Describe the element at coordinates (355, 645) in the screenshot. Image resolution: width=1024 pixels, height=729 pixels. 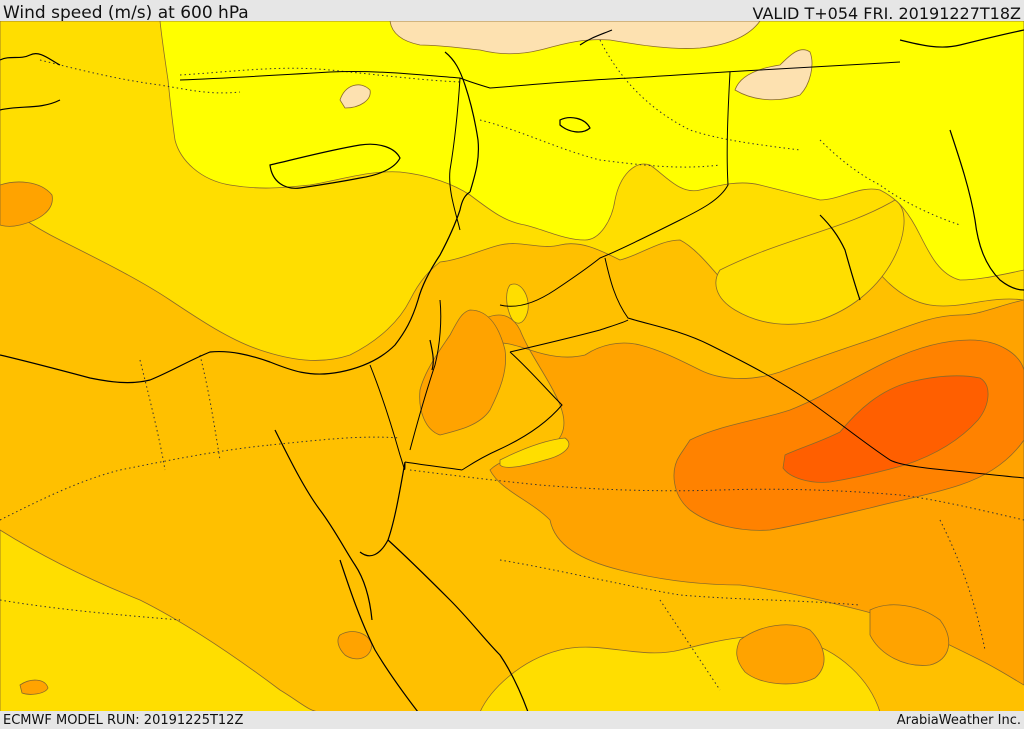
I see `band-amber-sudan-spot` at that location.